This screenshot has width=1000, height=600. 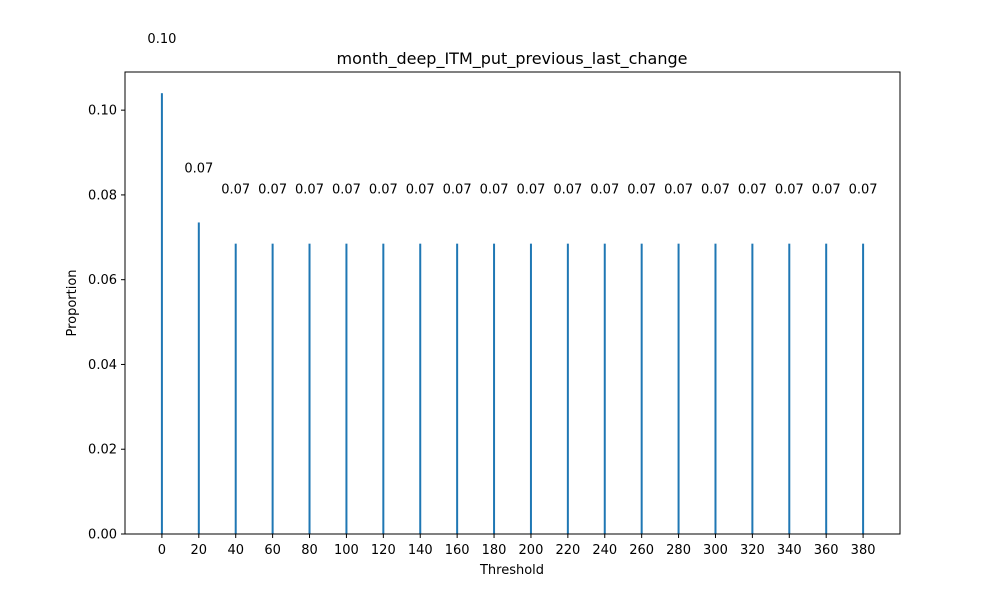 I want to click on y-axis: 0.00 0.02 0.04 0.06 0.08 0.10, so click(x=106, y=323).